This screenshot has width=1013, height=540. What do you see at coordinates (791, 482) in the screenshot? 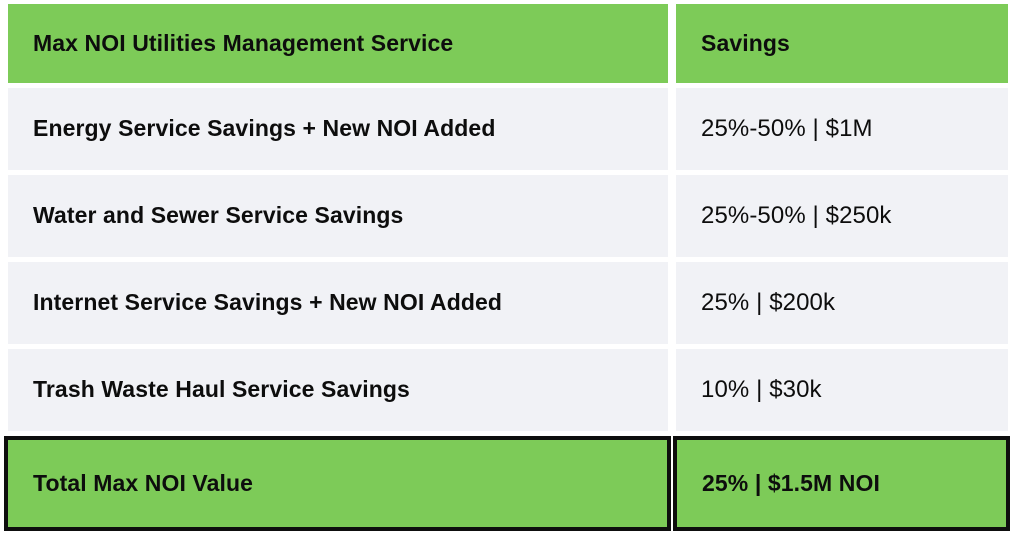
I see `total-value: 25% | $1.5M NOI` at bounding box center [791, 482].